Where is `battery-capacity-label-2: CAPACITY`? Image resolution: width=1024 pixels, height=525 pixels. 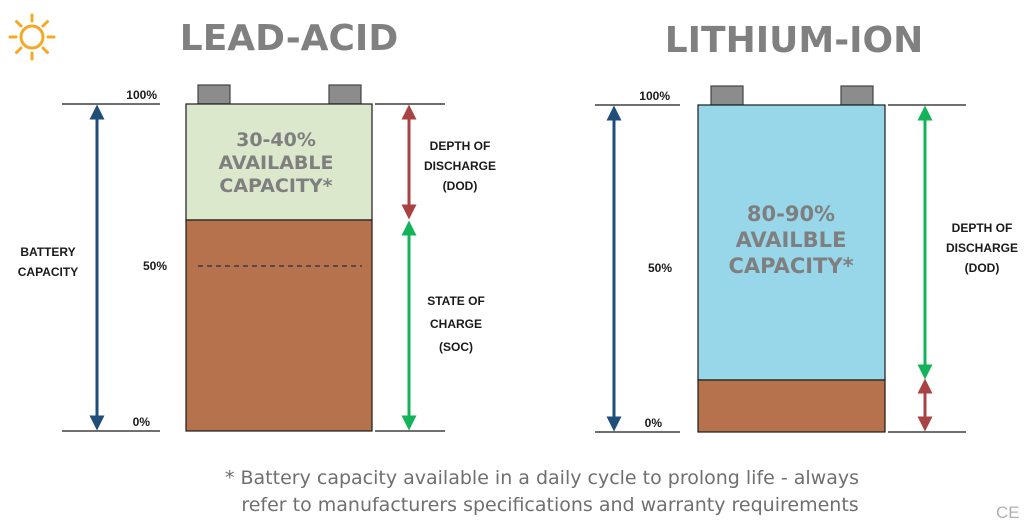 battery-capacity-label-2: CAPACITY is located at coordinates (48, 272).